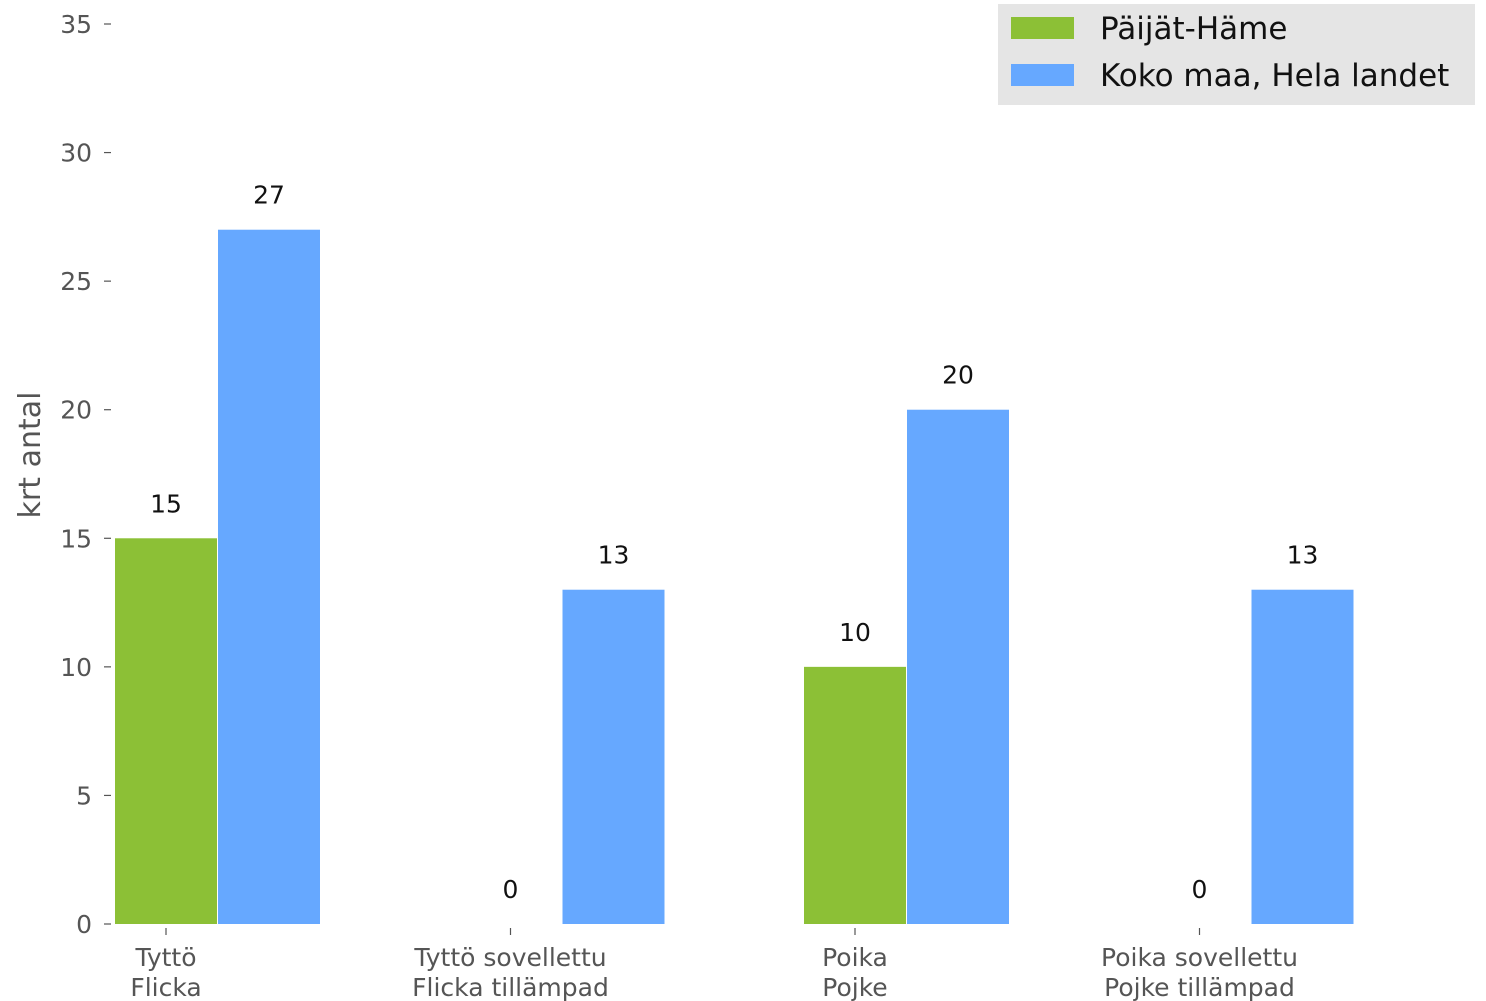 The width and height of the screenshot is (1486, 1001). I want to click on y-tick-label: 20, so click(76, 410).